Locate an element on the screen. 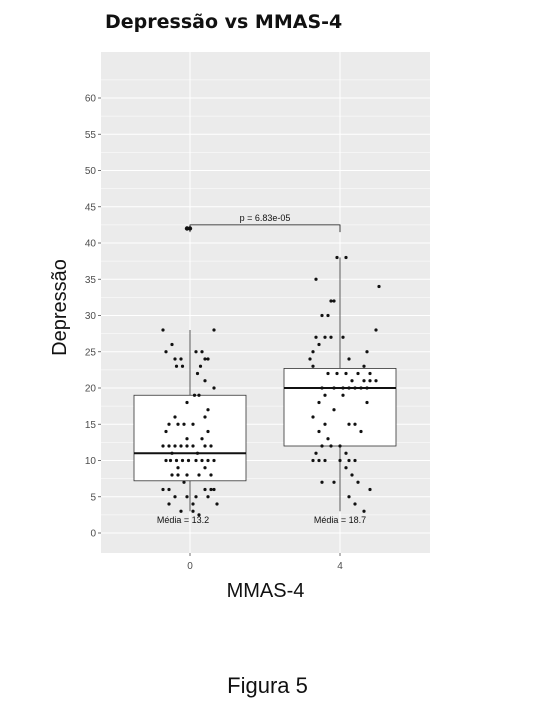  y-tick-label: 55 is located at coordinates (91, 135).